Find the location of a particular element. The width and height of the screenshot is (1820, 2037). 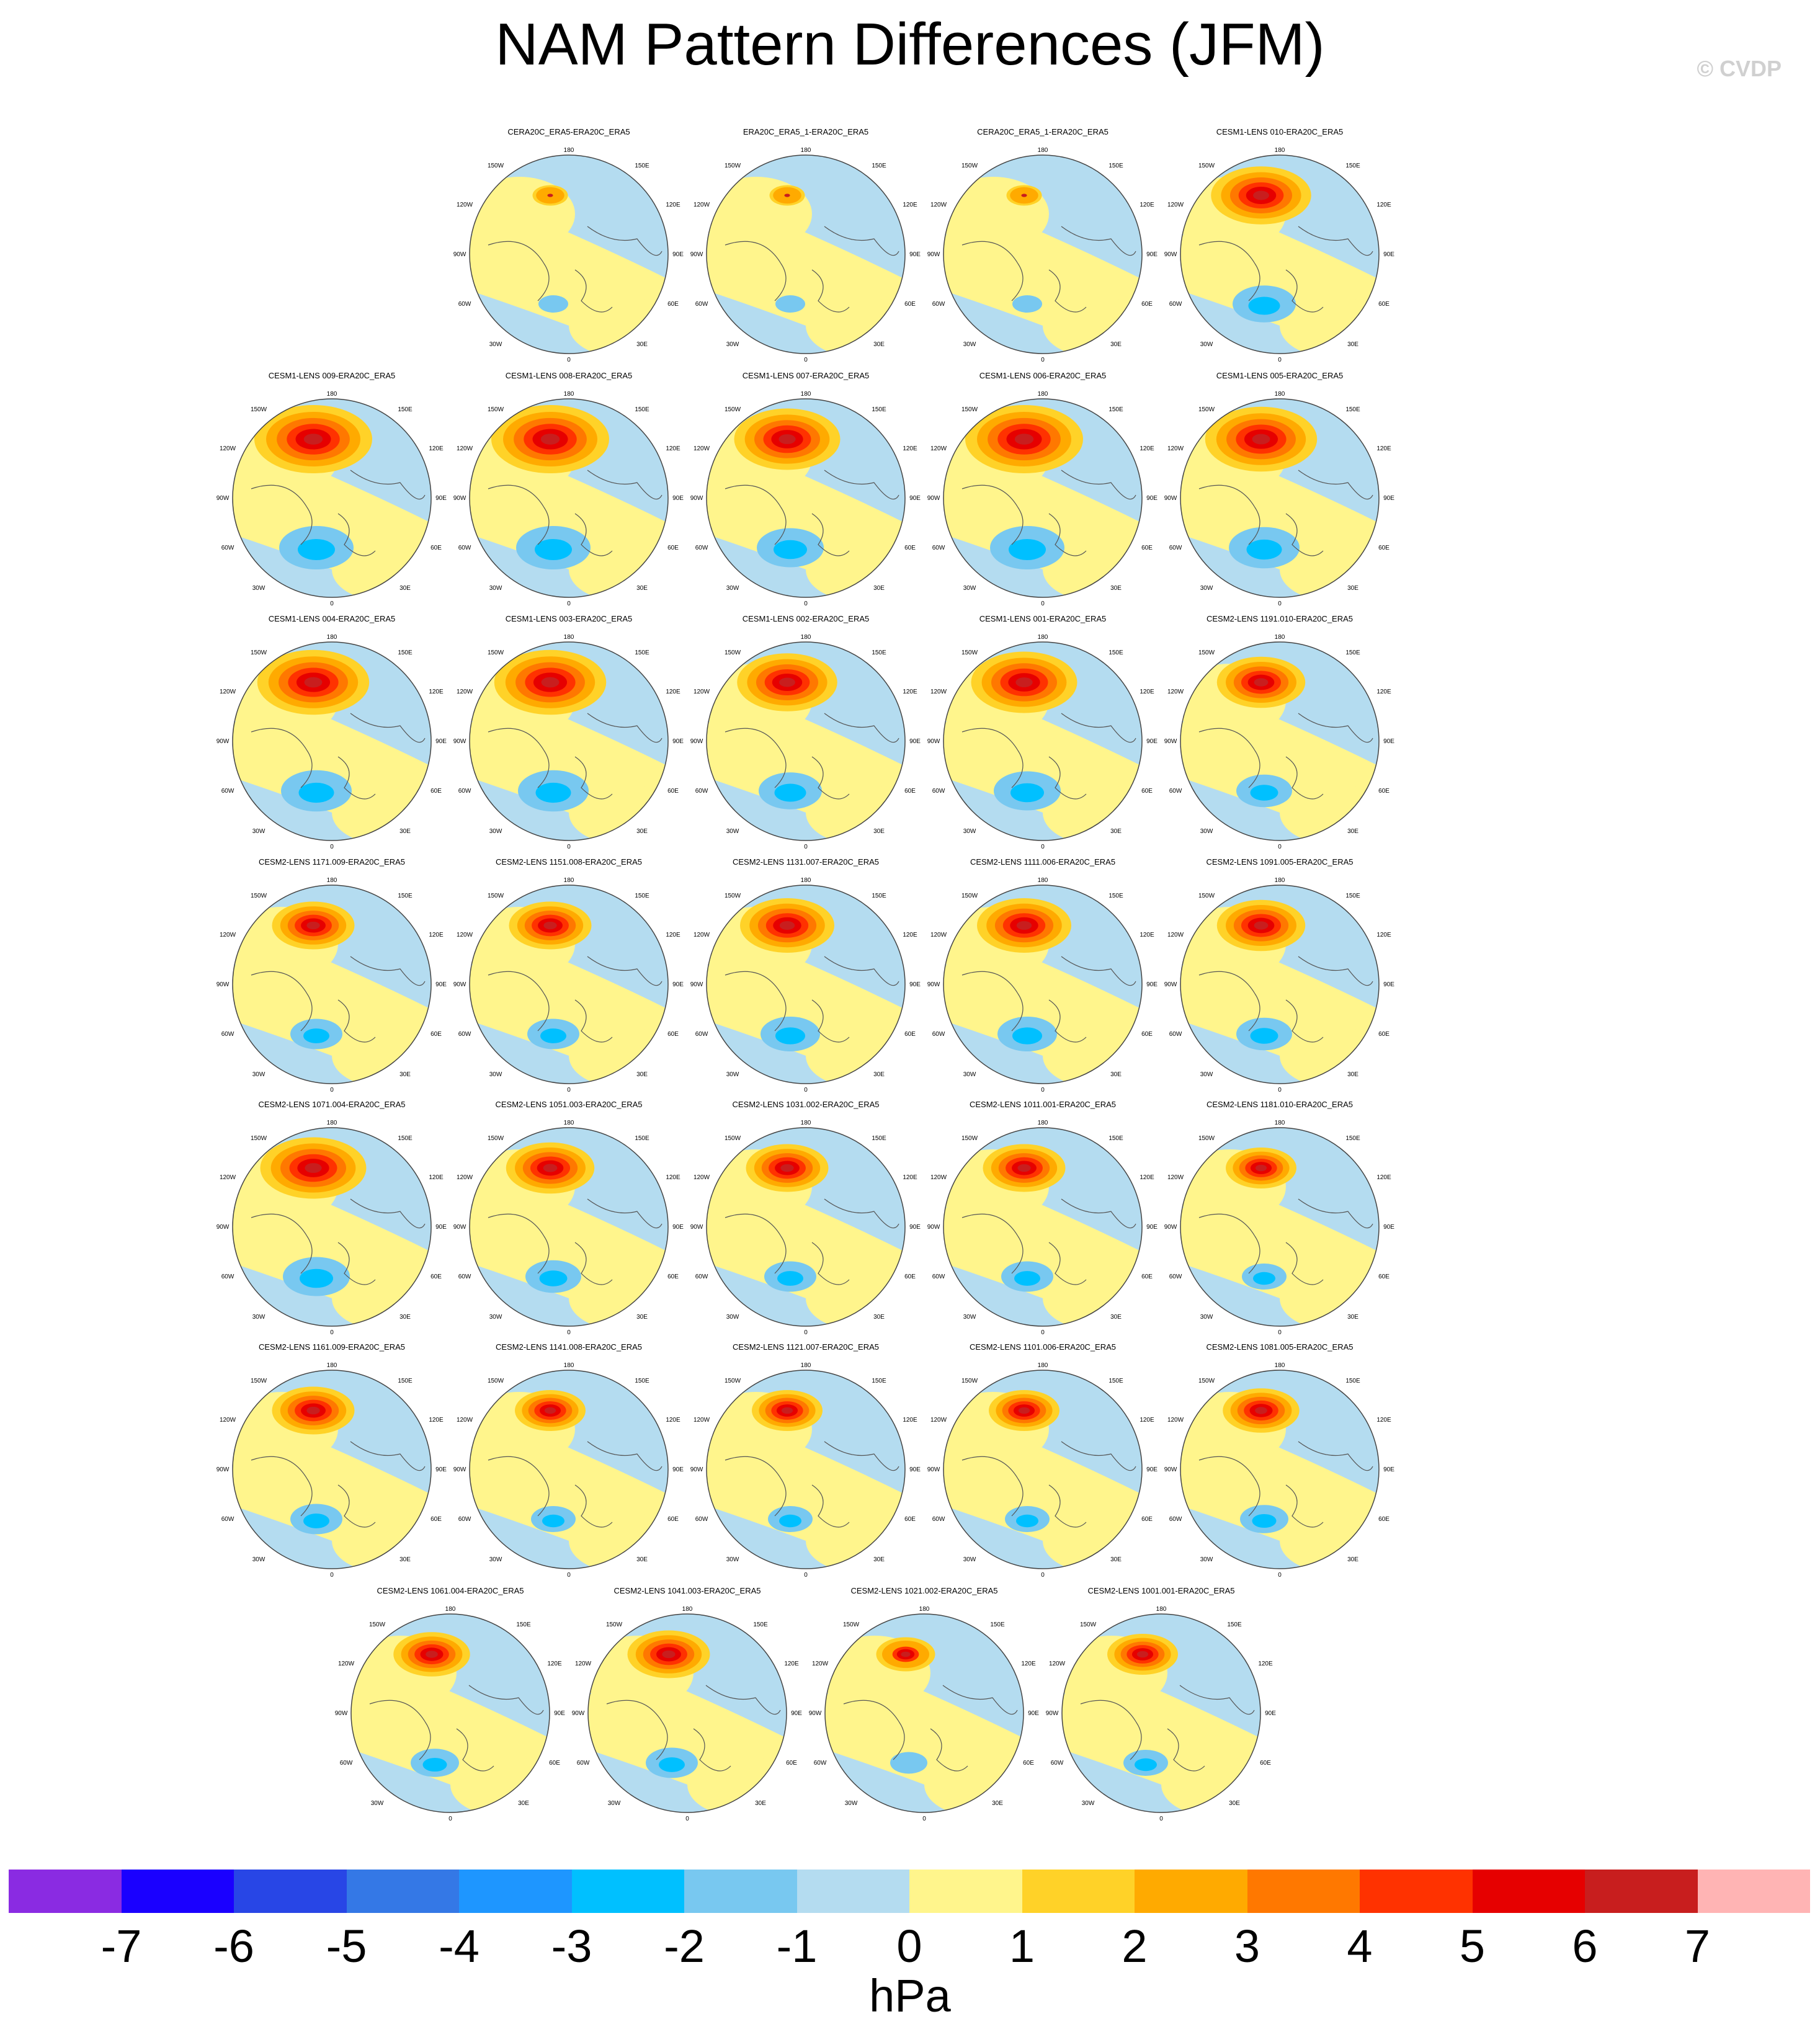

panel-title: CESM2-LENS 1121.007-ERA20C_ERA5 is located at coordinates (806, 1347).